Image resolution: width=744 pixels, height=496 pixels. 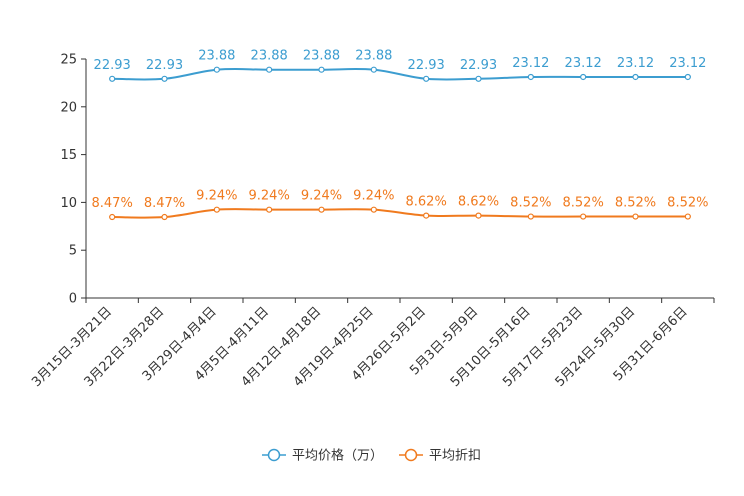 I want to click on y-tick-label: 15, so click(x=68, y=155).